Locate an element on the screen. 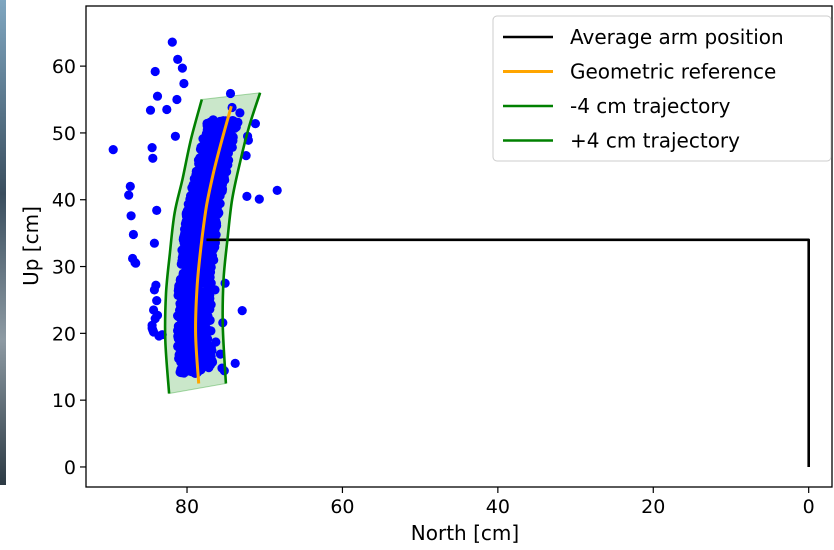  y-tick-label: 0 is located at coordinates (70, 468).